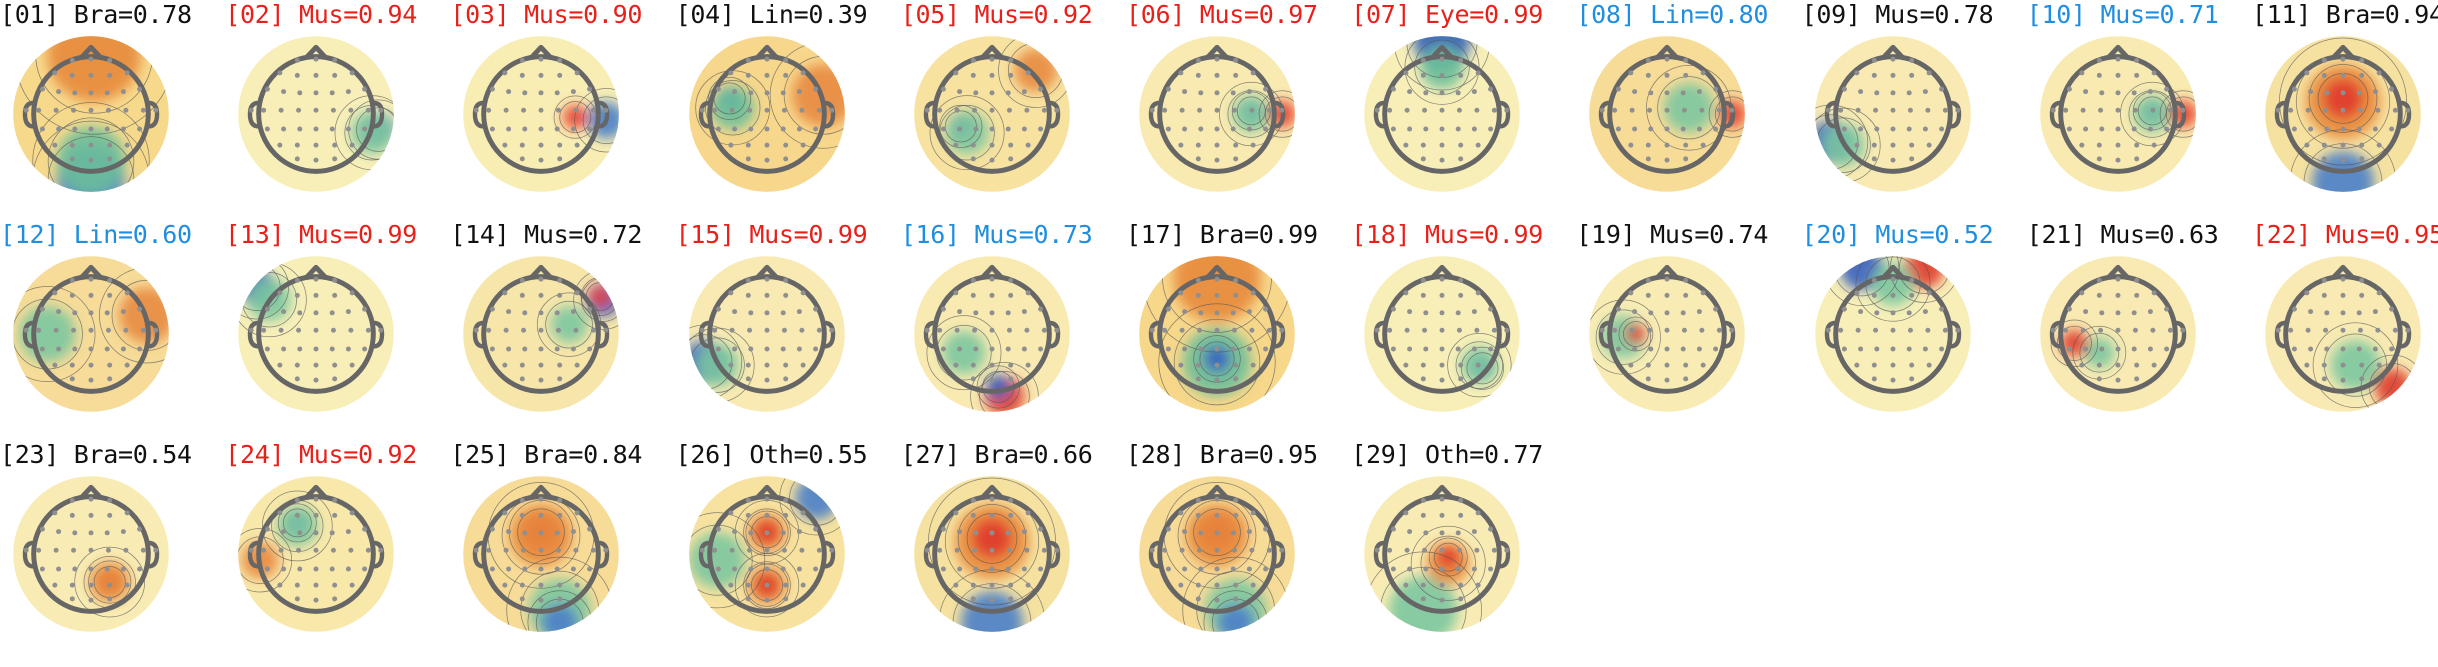  Describe the element at coordinates (337, 545) in the screenshot. I see `component-cell: [24] Mus=0.92` at that location.